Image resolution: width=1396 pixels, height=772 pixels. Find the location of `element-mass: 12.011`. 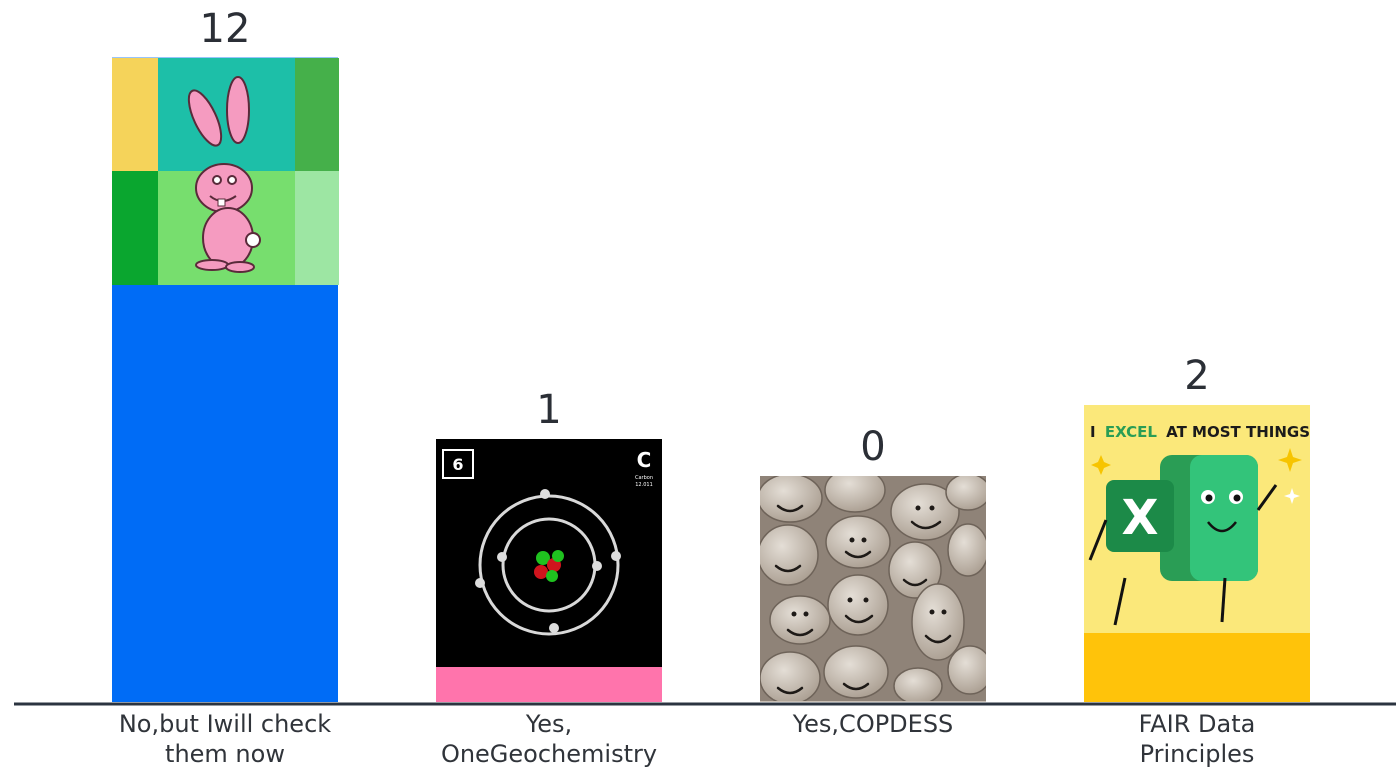

element-mass: 12.011 is located at coordinates (644, 485).